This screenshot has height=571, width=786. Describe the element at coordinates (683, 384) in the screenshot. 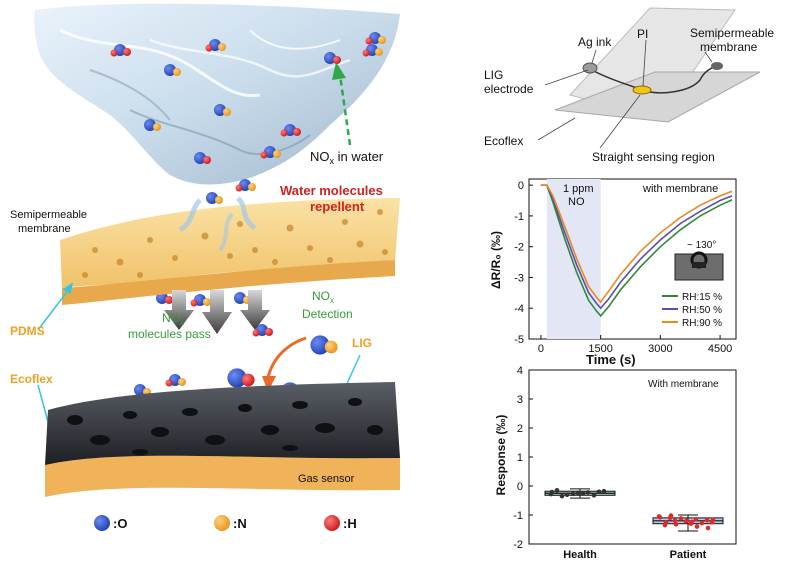

I see `box-plot-corner-label: With membrane` at that location.